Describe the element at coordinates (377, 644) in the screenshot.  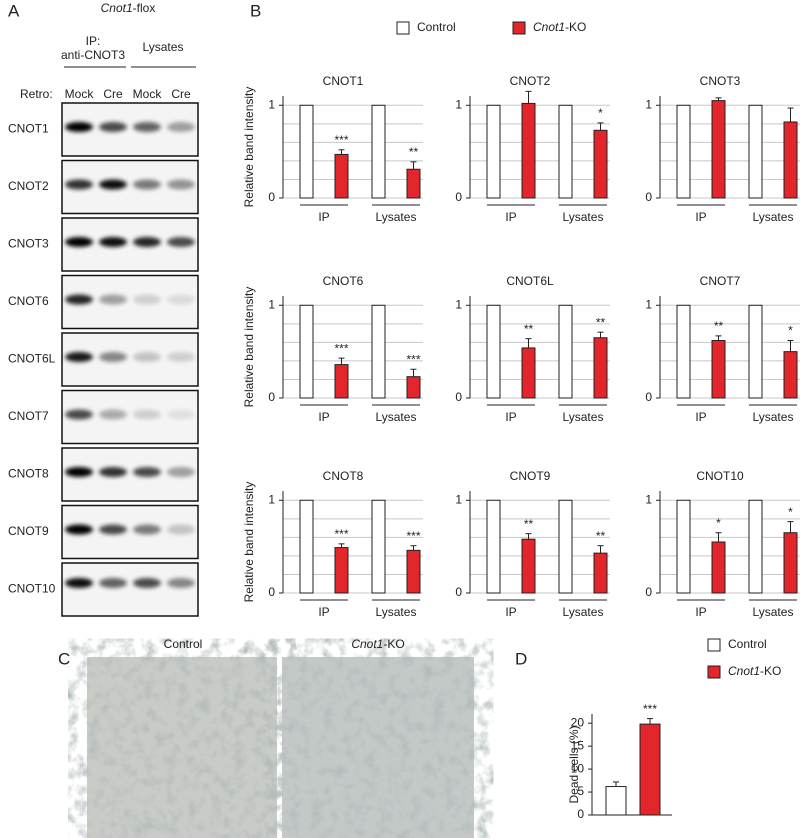
I see `photo-label: Cnot1-KO` at that location.